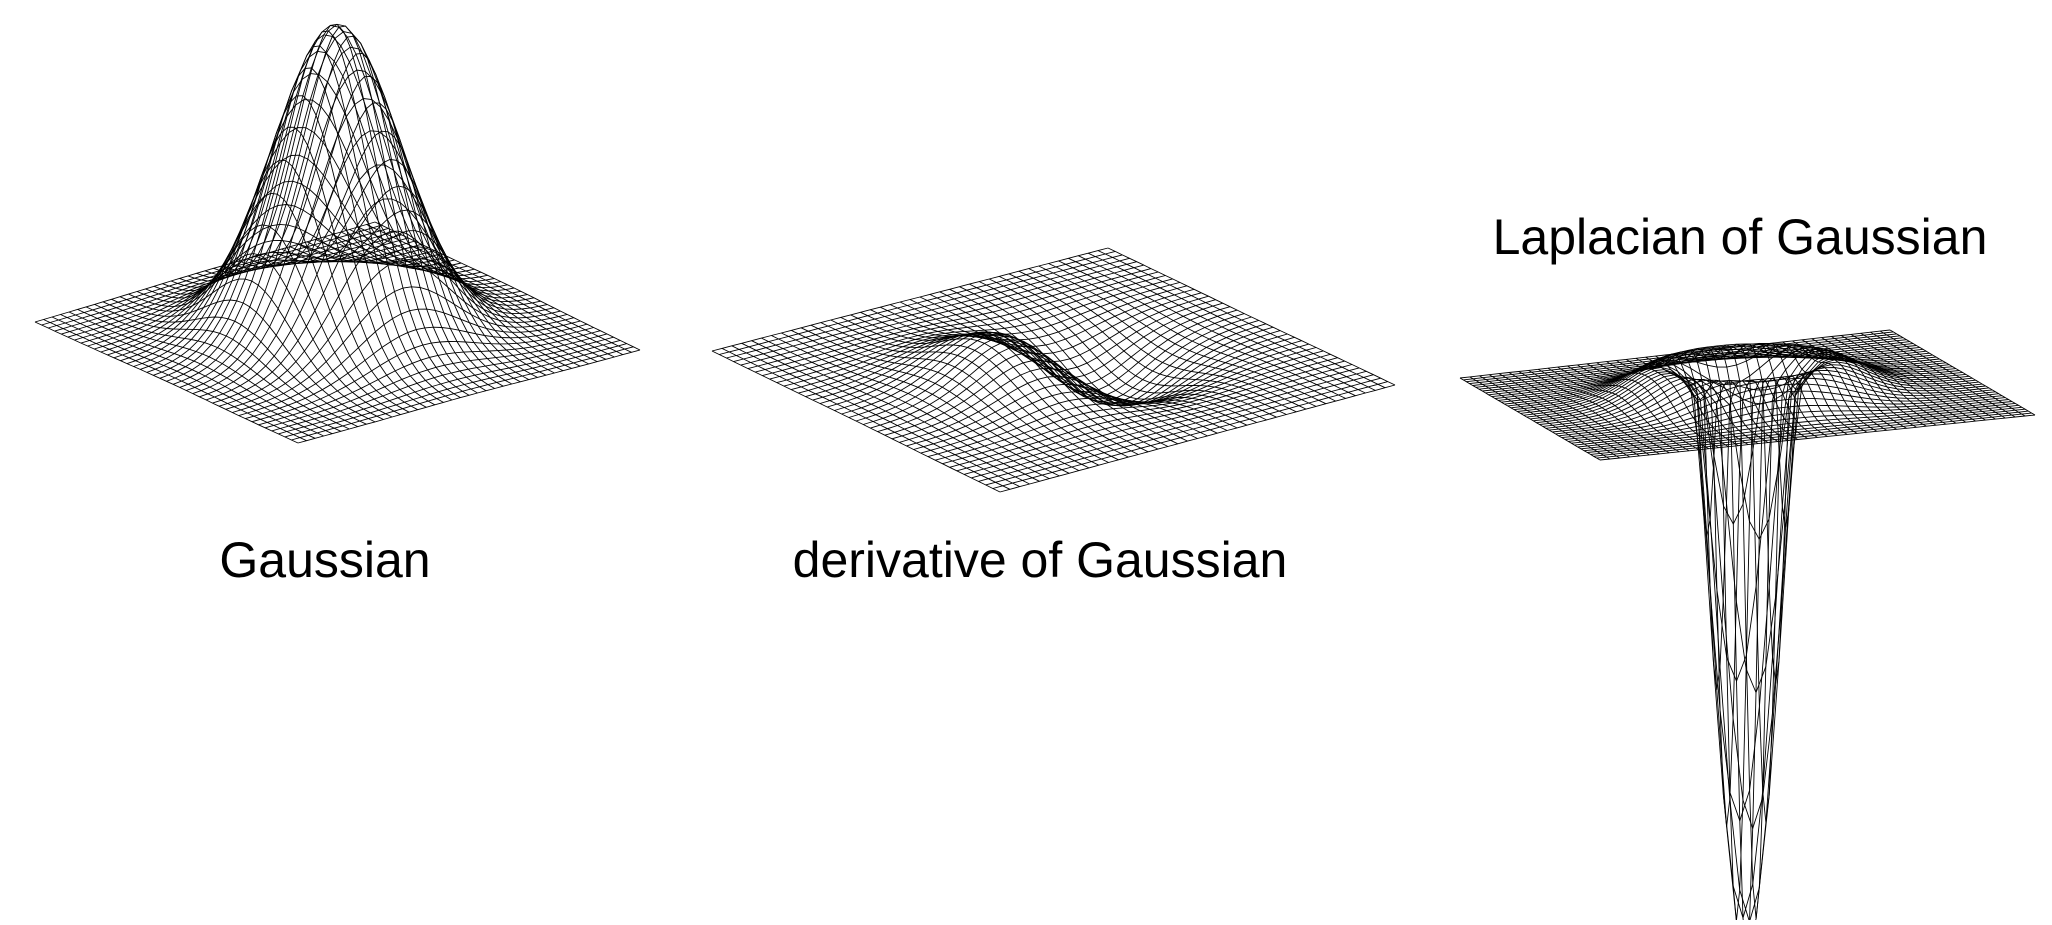 The width and height of the screenshot is (2052, 925). Describe the element at coordinates (325, 560) in the screenshot. I see `gaussian-caption: Gaussian` at that location.